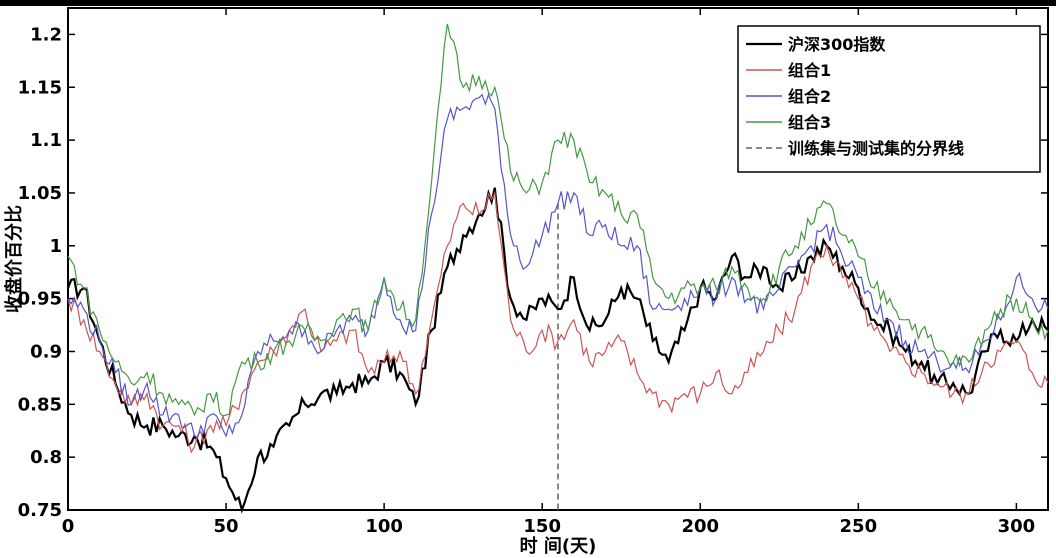  Describe the element at coordinates (889, 99) in the screenshot. I see `legend-box` at that location.